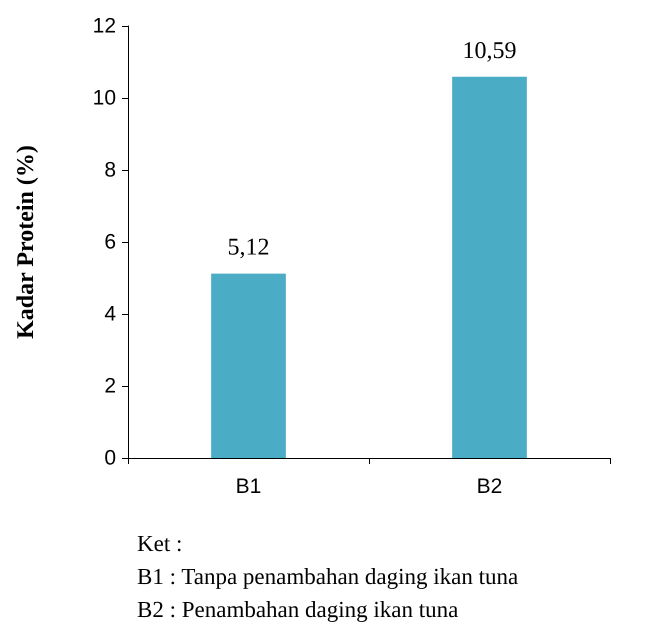 This screenshot has width=669, height=635. I want to click on y-tick-label: 6, so click(110, 242).